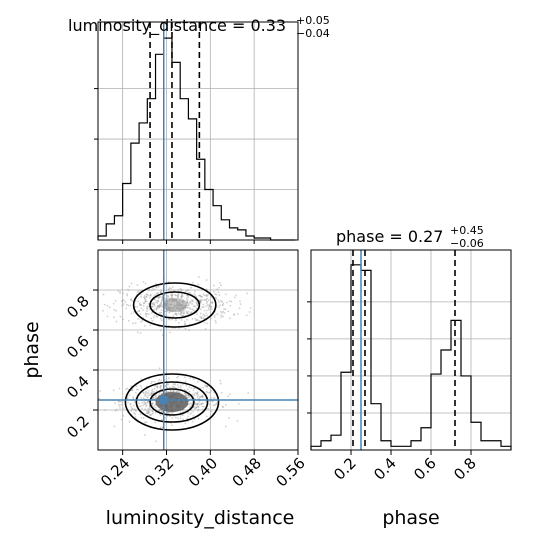 The image size is (550, 550). Describe the element at coordinates (172, 402) in the screenshot. I see `contour-line` at that location.